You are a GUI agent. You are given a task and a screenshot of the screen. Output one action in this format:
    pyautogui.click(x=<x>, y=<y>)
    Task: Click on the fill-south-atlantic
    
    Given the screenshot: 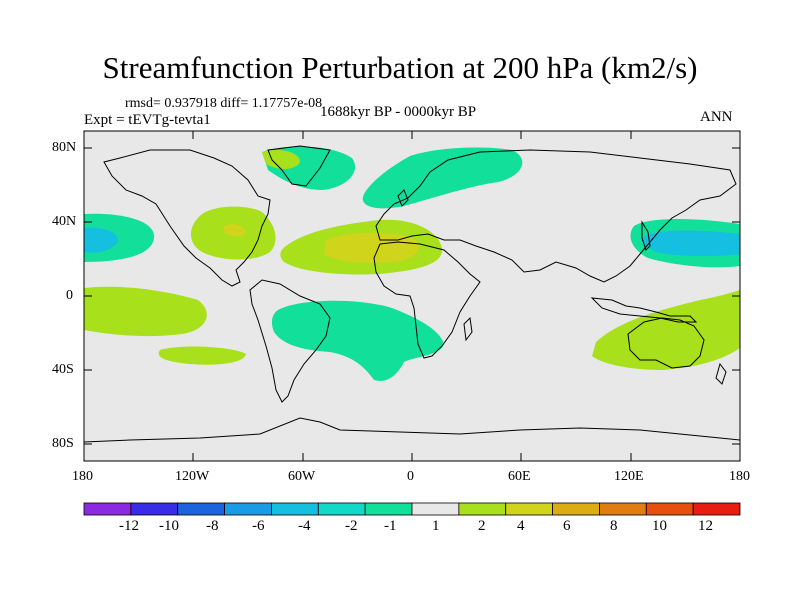 What is the action you would take?
    pyautogui.click(x=357, y=340)
    